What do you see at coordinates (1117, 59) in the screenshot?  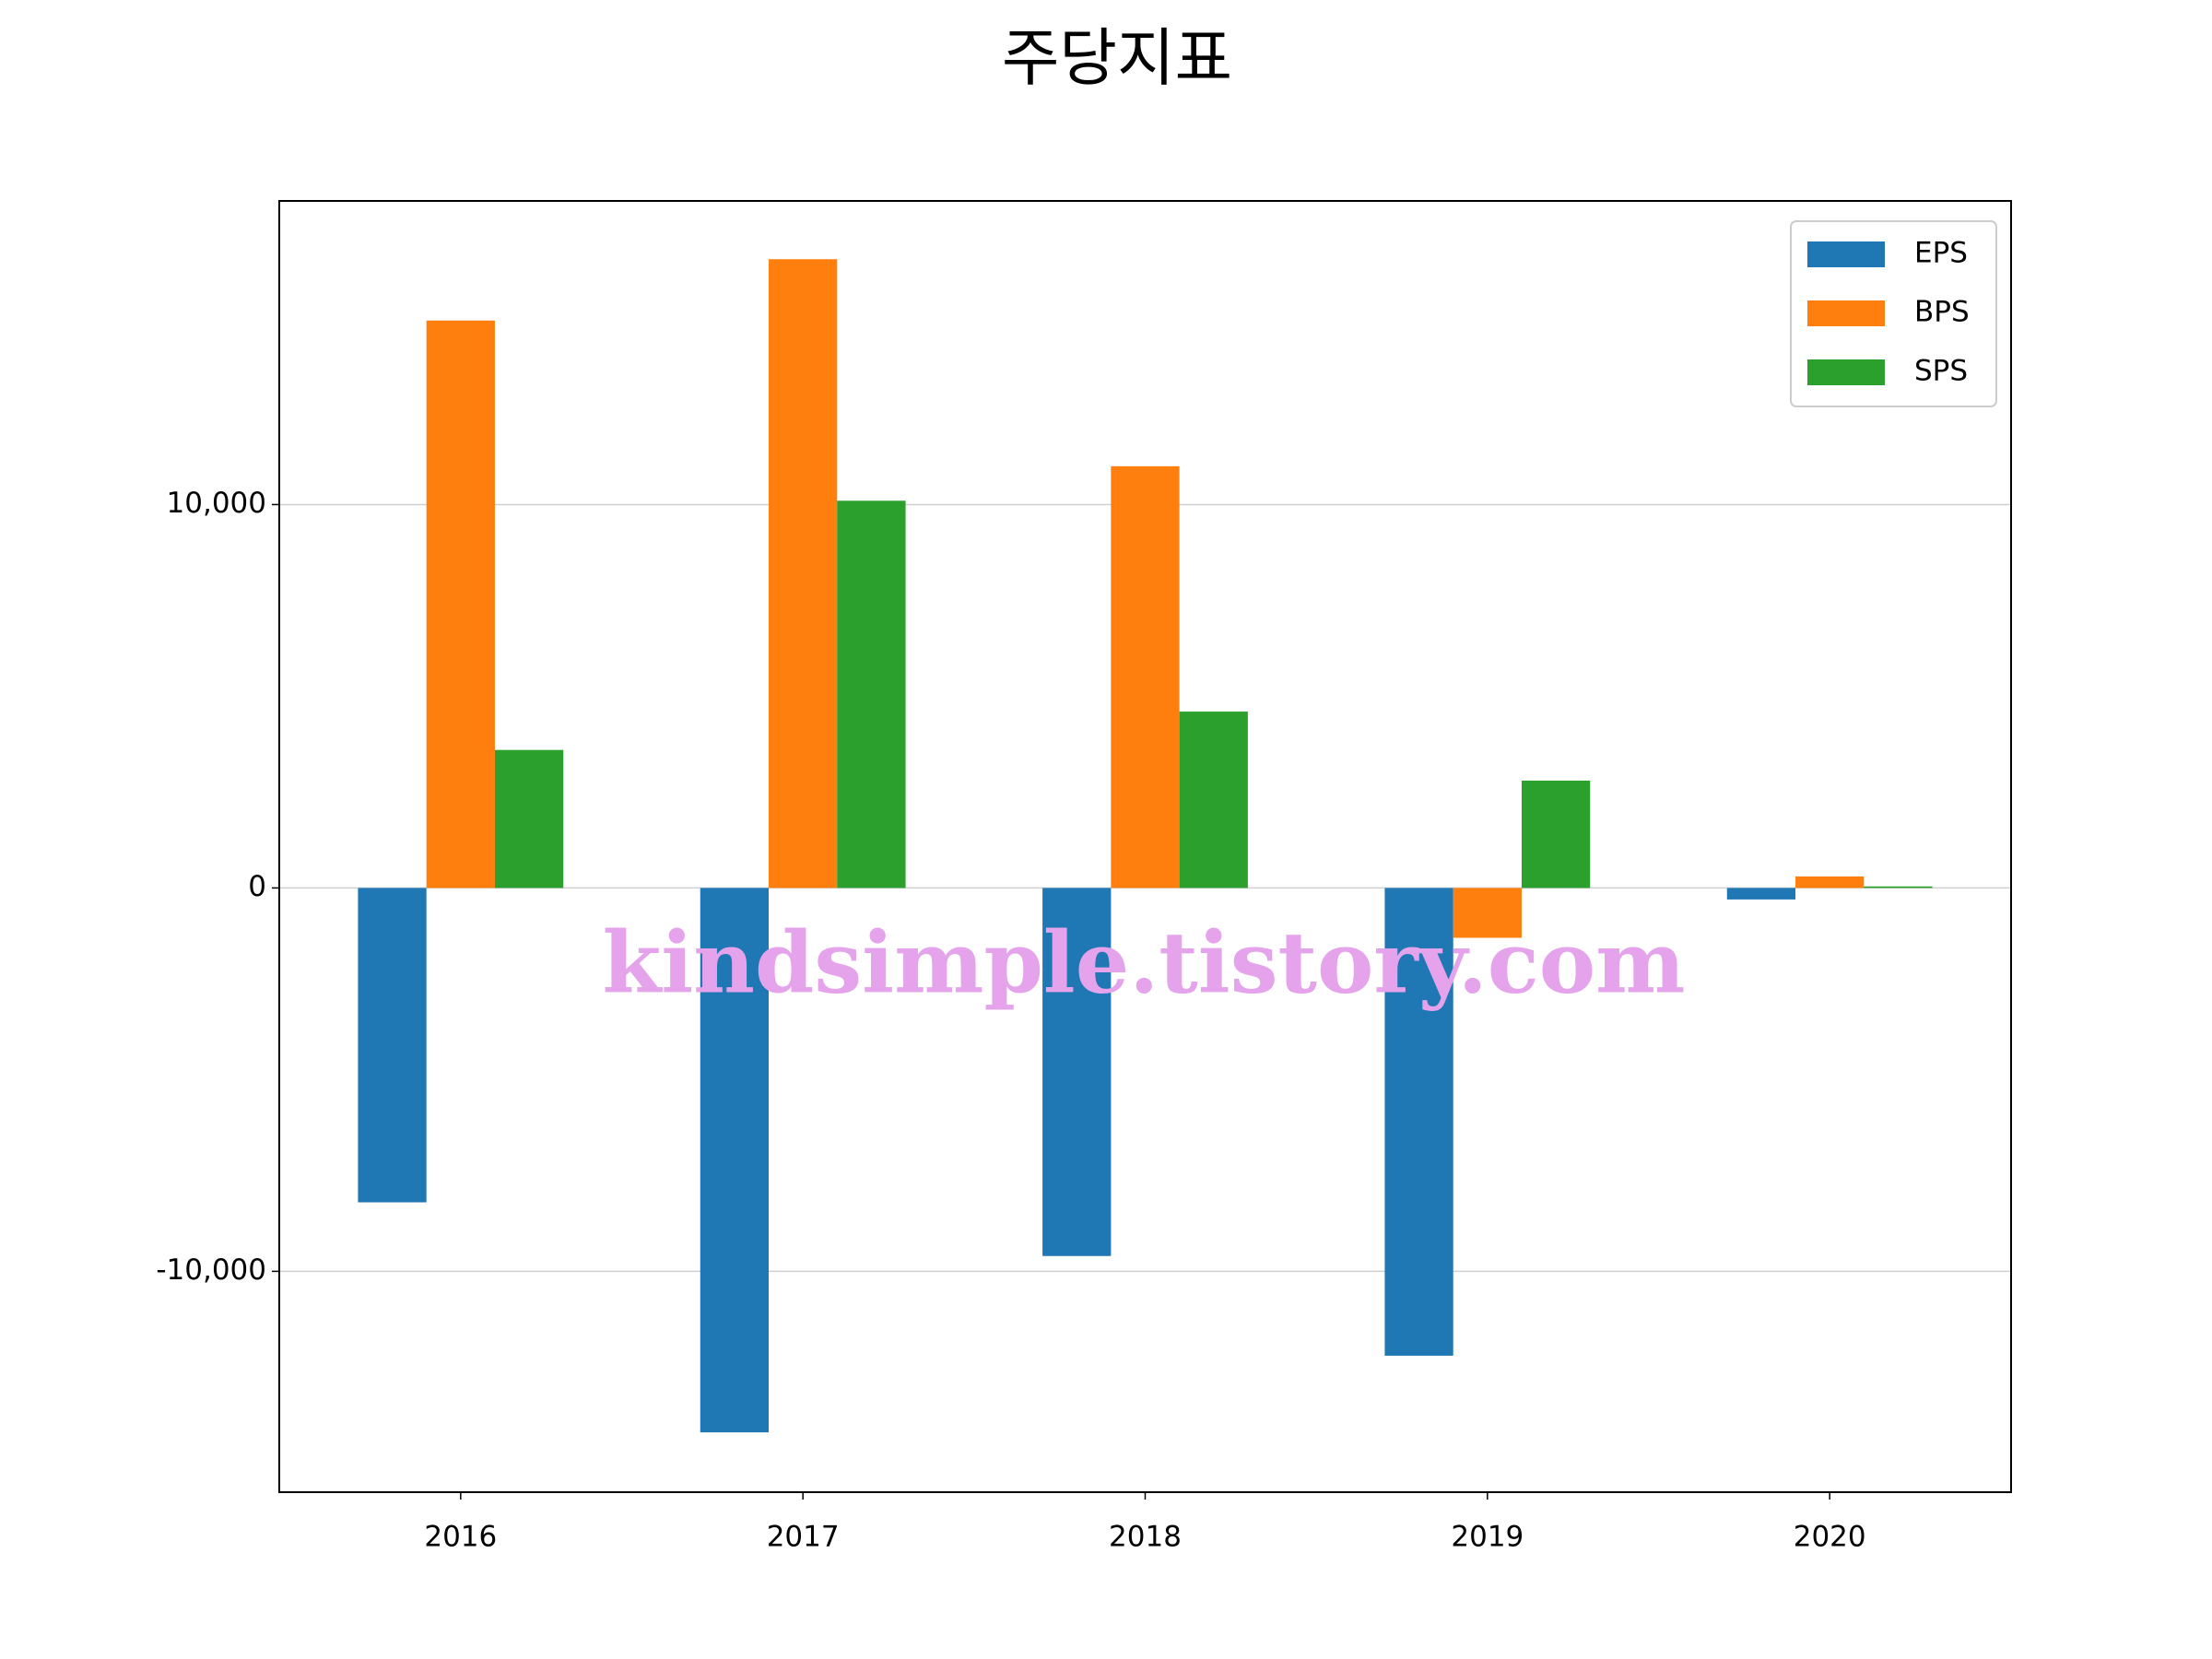 I see `chart-title: 주당지표` at bounding box center [1117, 59].